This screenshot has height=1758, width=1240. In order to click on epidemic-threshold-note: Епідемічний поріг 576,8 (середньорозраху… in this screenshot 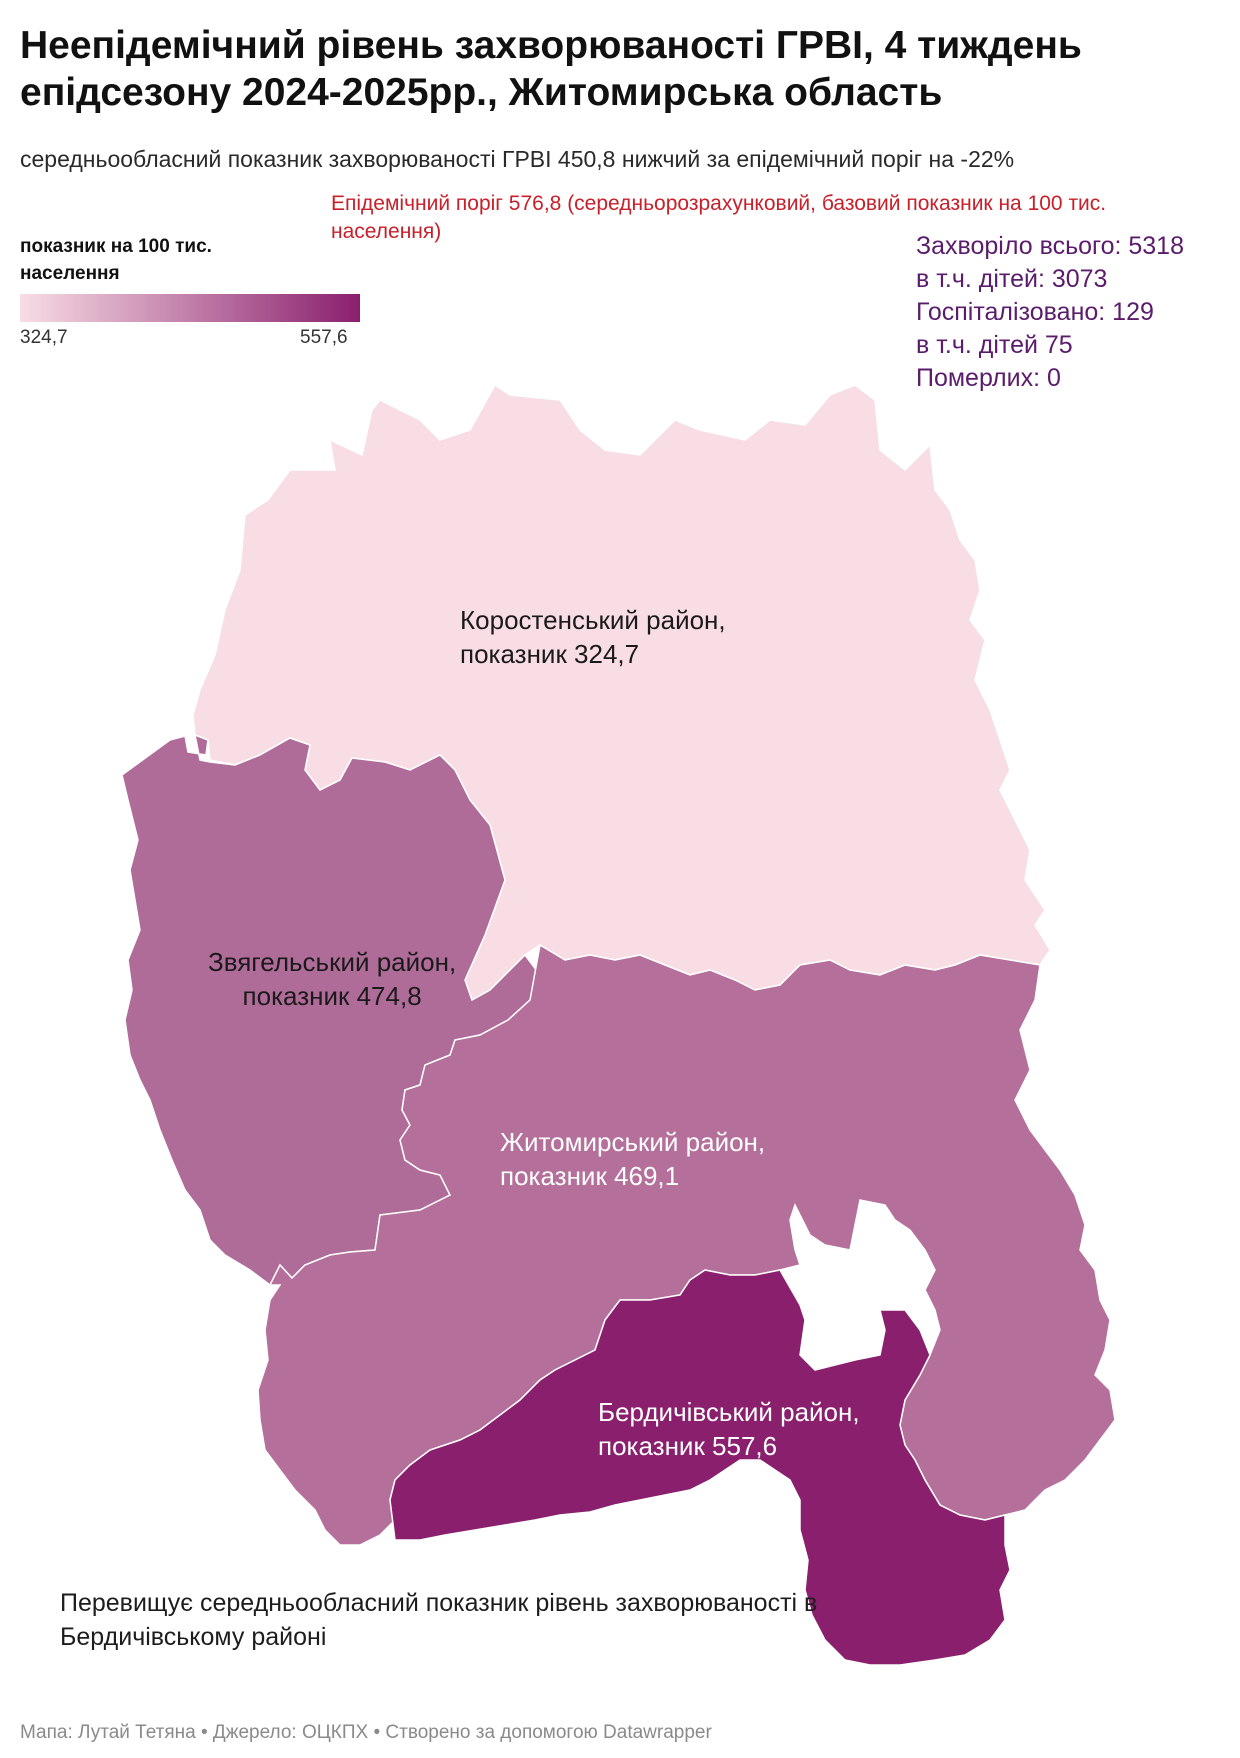, I will do `click(719, 217)`.